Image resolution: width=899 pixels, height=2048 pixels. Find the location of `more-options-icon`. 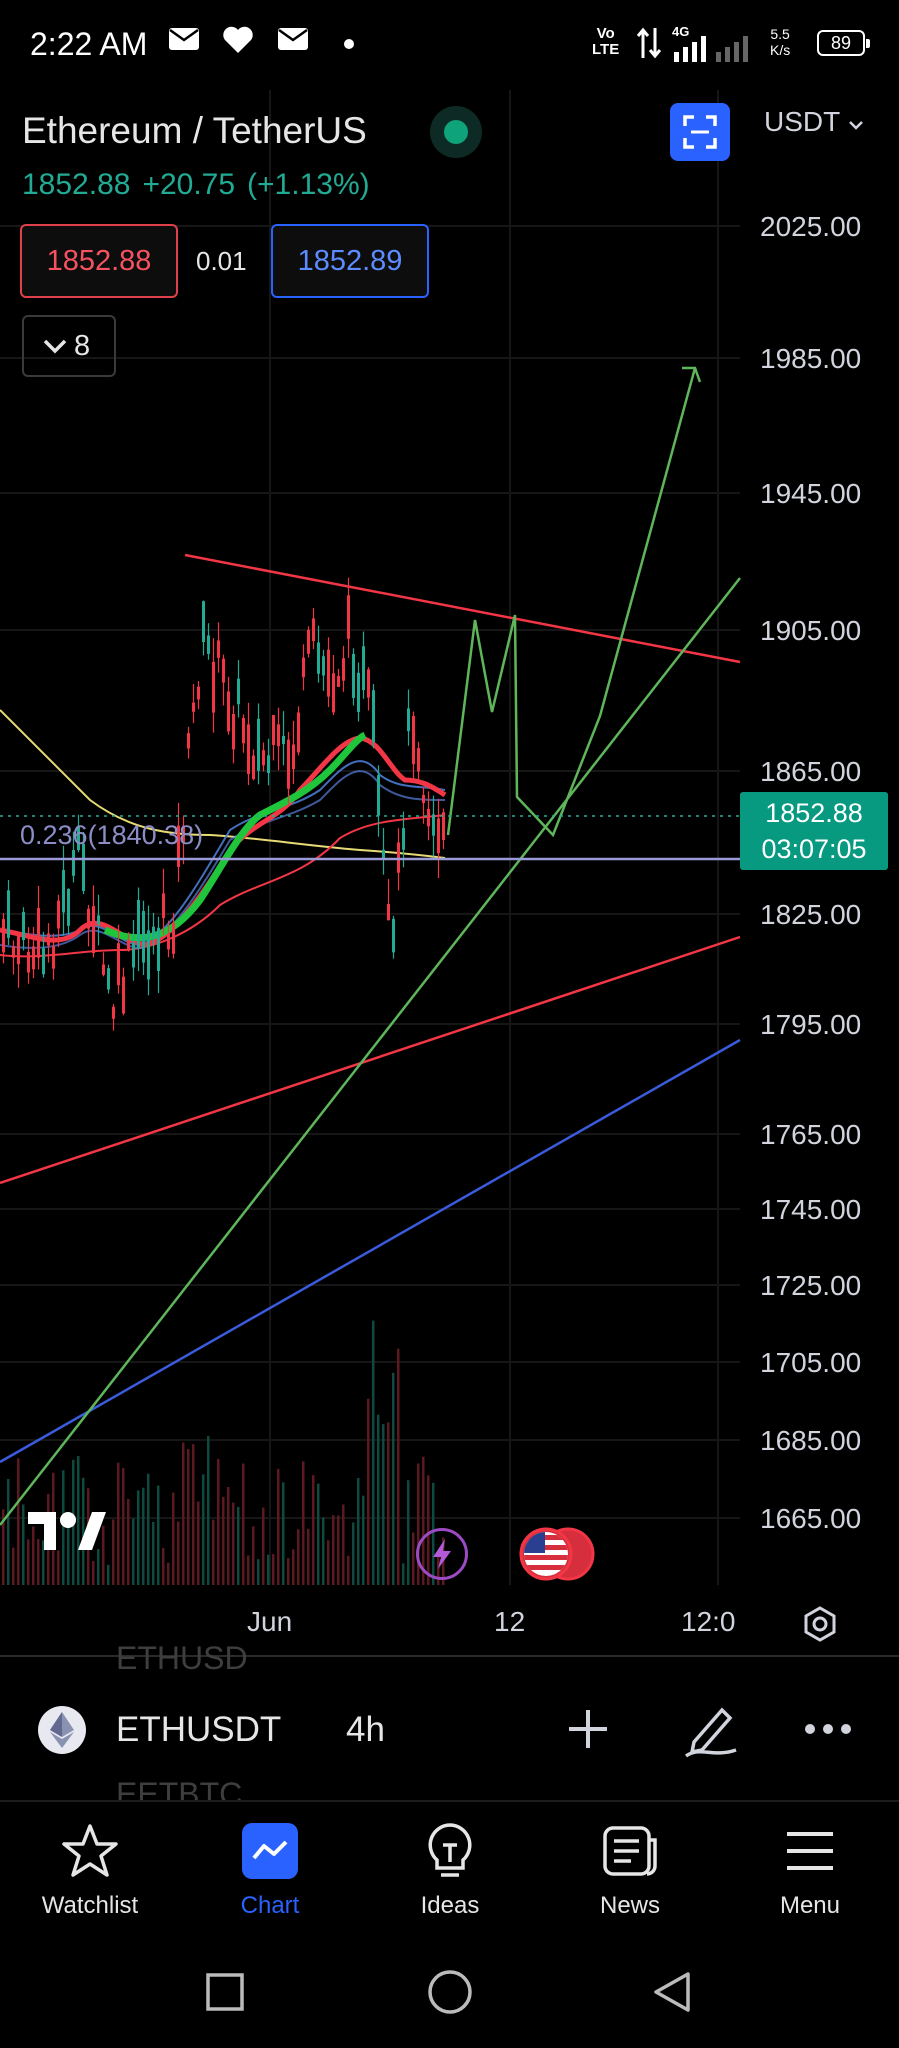

more-options-icon is located at coordinates (828, 1729).